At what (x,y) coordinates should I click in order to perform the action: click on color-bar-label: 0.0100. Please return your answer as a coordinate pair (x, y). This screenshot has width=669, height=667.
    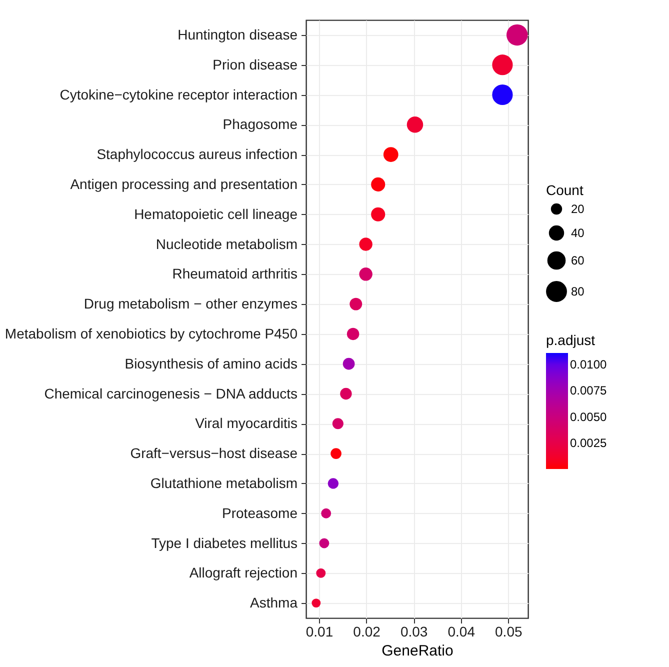
    Looking at the image, I should click on (589, 365).